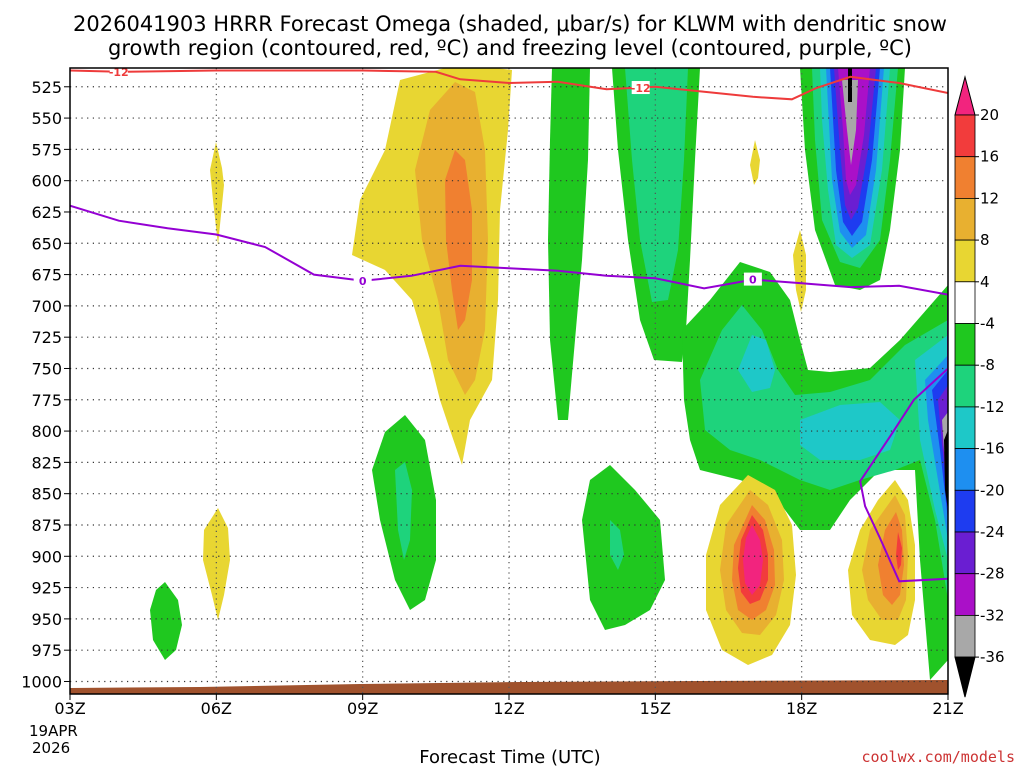 Image resolution: width=1024 pixels, height=768 pixels. Describe the element at coordinates (655, 708) in the screenshot. I see `x-tick-label-4: 15Z` at that location.